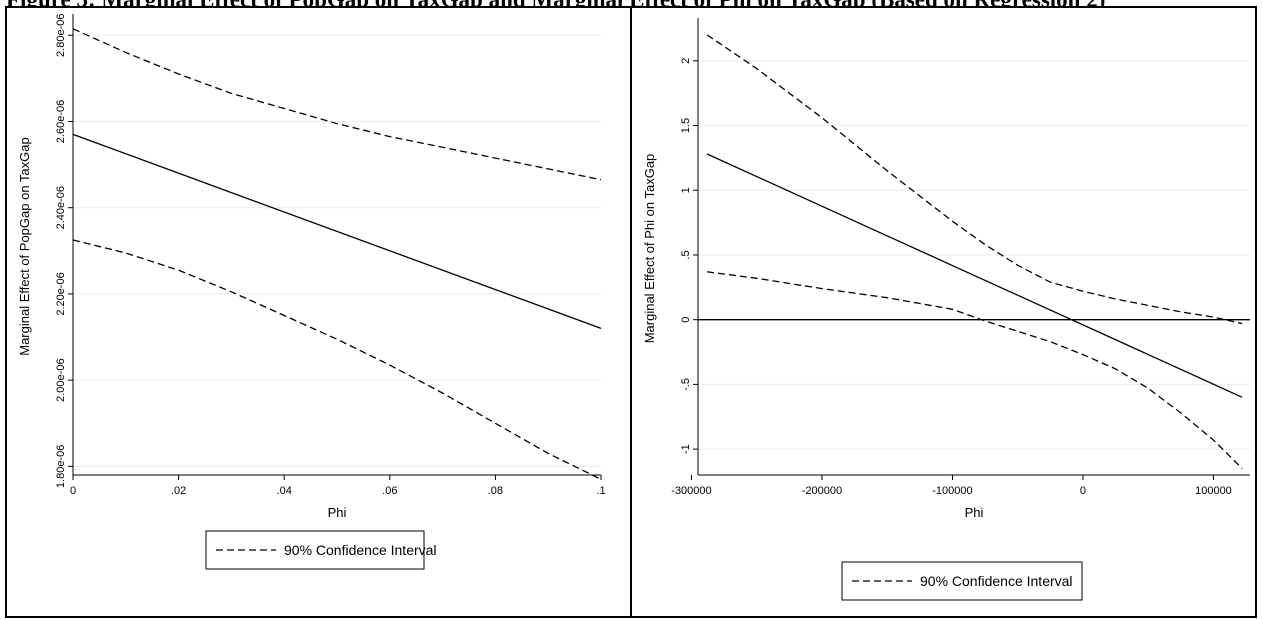  What do you see at coordinates (686, 61) in the screenshot?
I see `y-tick-label: 2` at bounding box center [686, 61].